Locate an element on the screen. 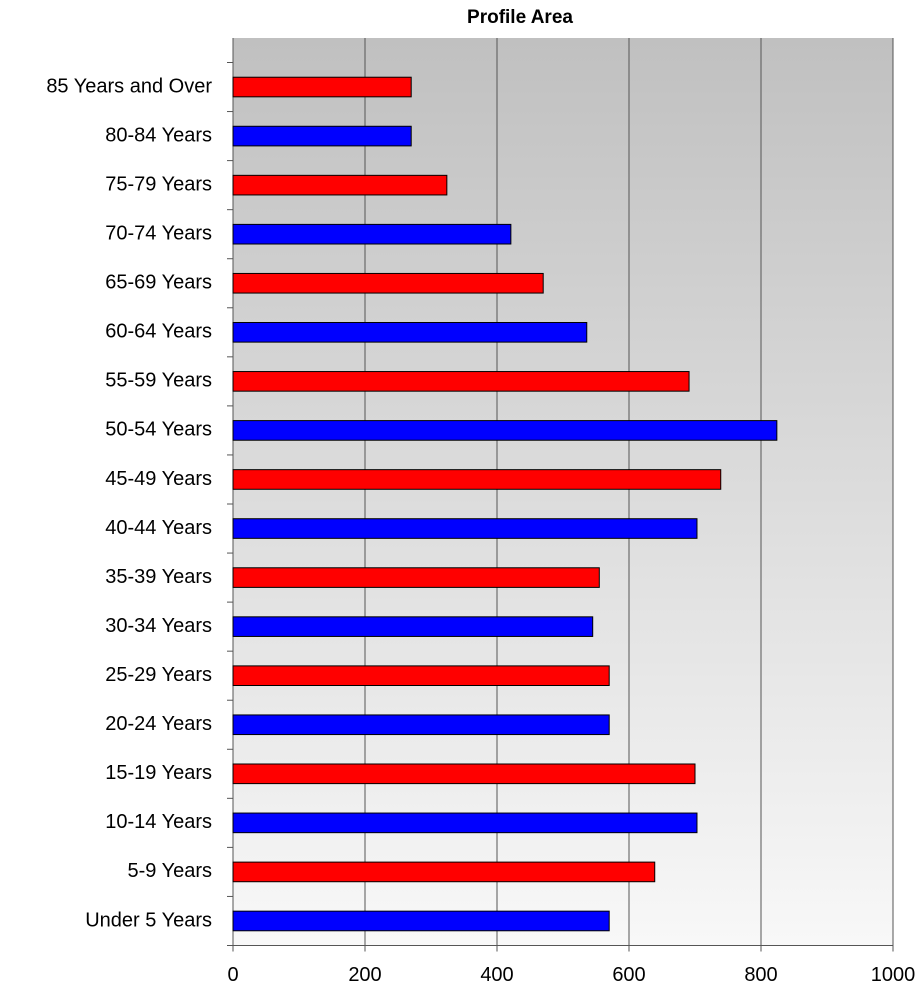 Image resolution: width=923 pixels, height=994 pixels. y-tick-label: 65-69 Years is located at coordinates (158, 283).